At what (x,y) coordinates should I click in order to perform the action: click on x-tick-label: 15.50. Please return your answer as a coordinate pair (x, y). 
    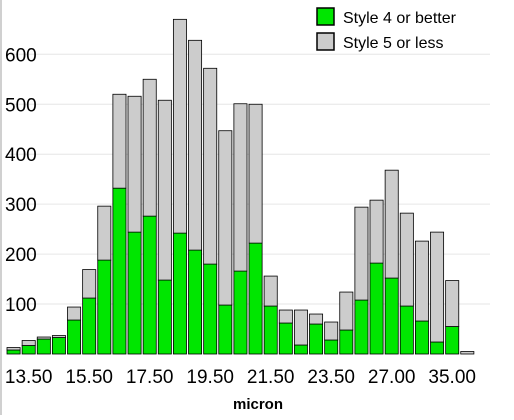
    Looking at the image, I should click on (89, 377).